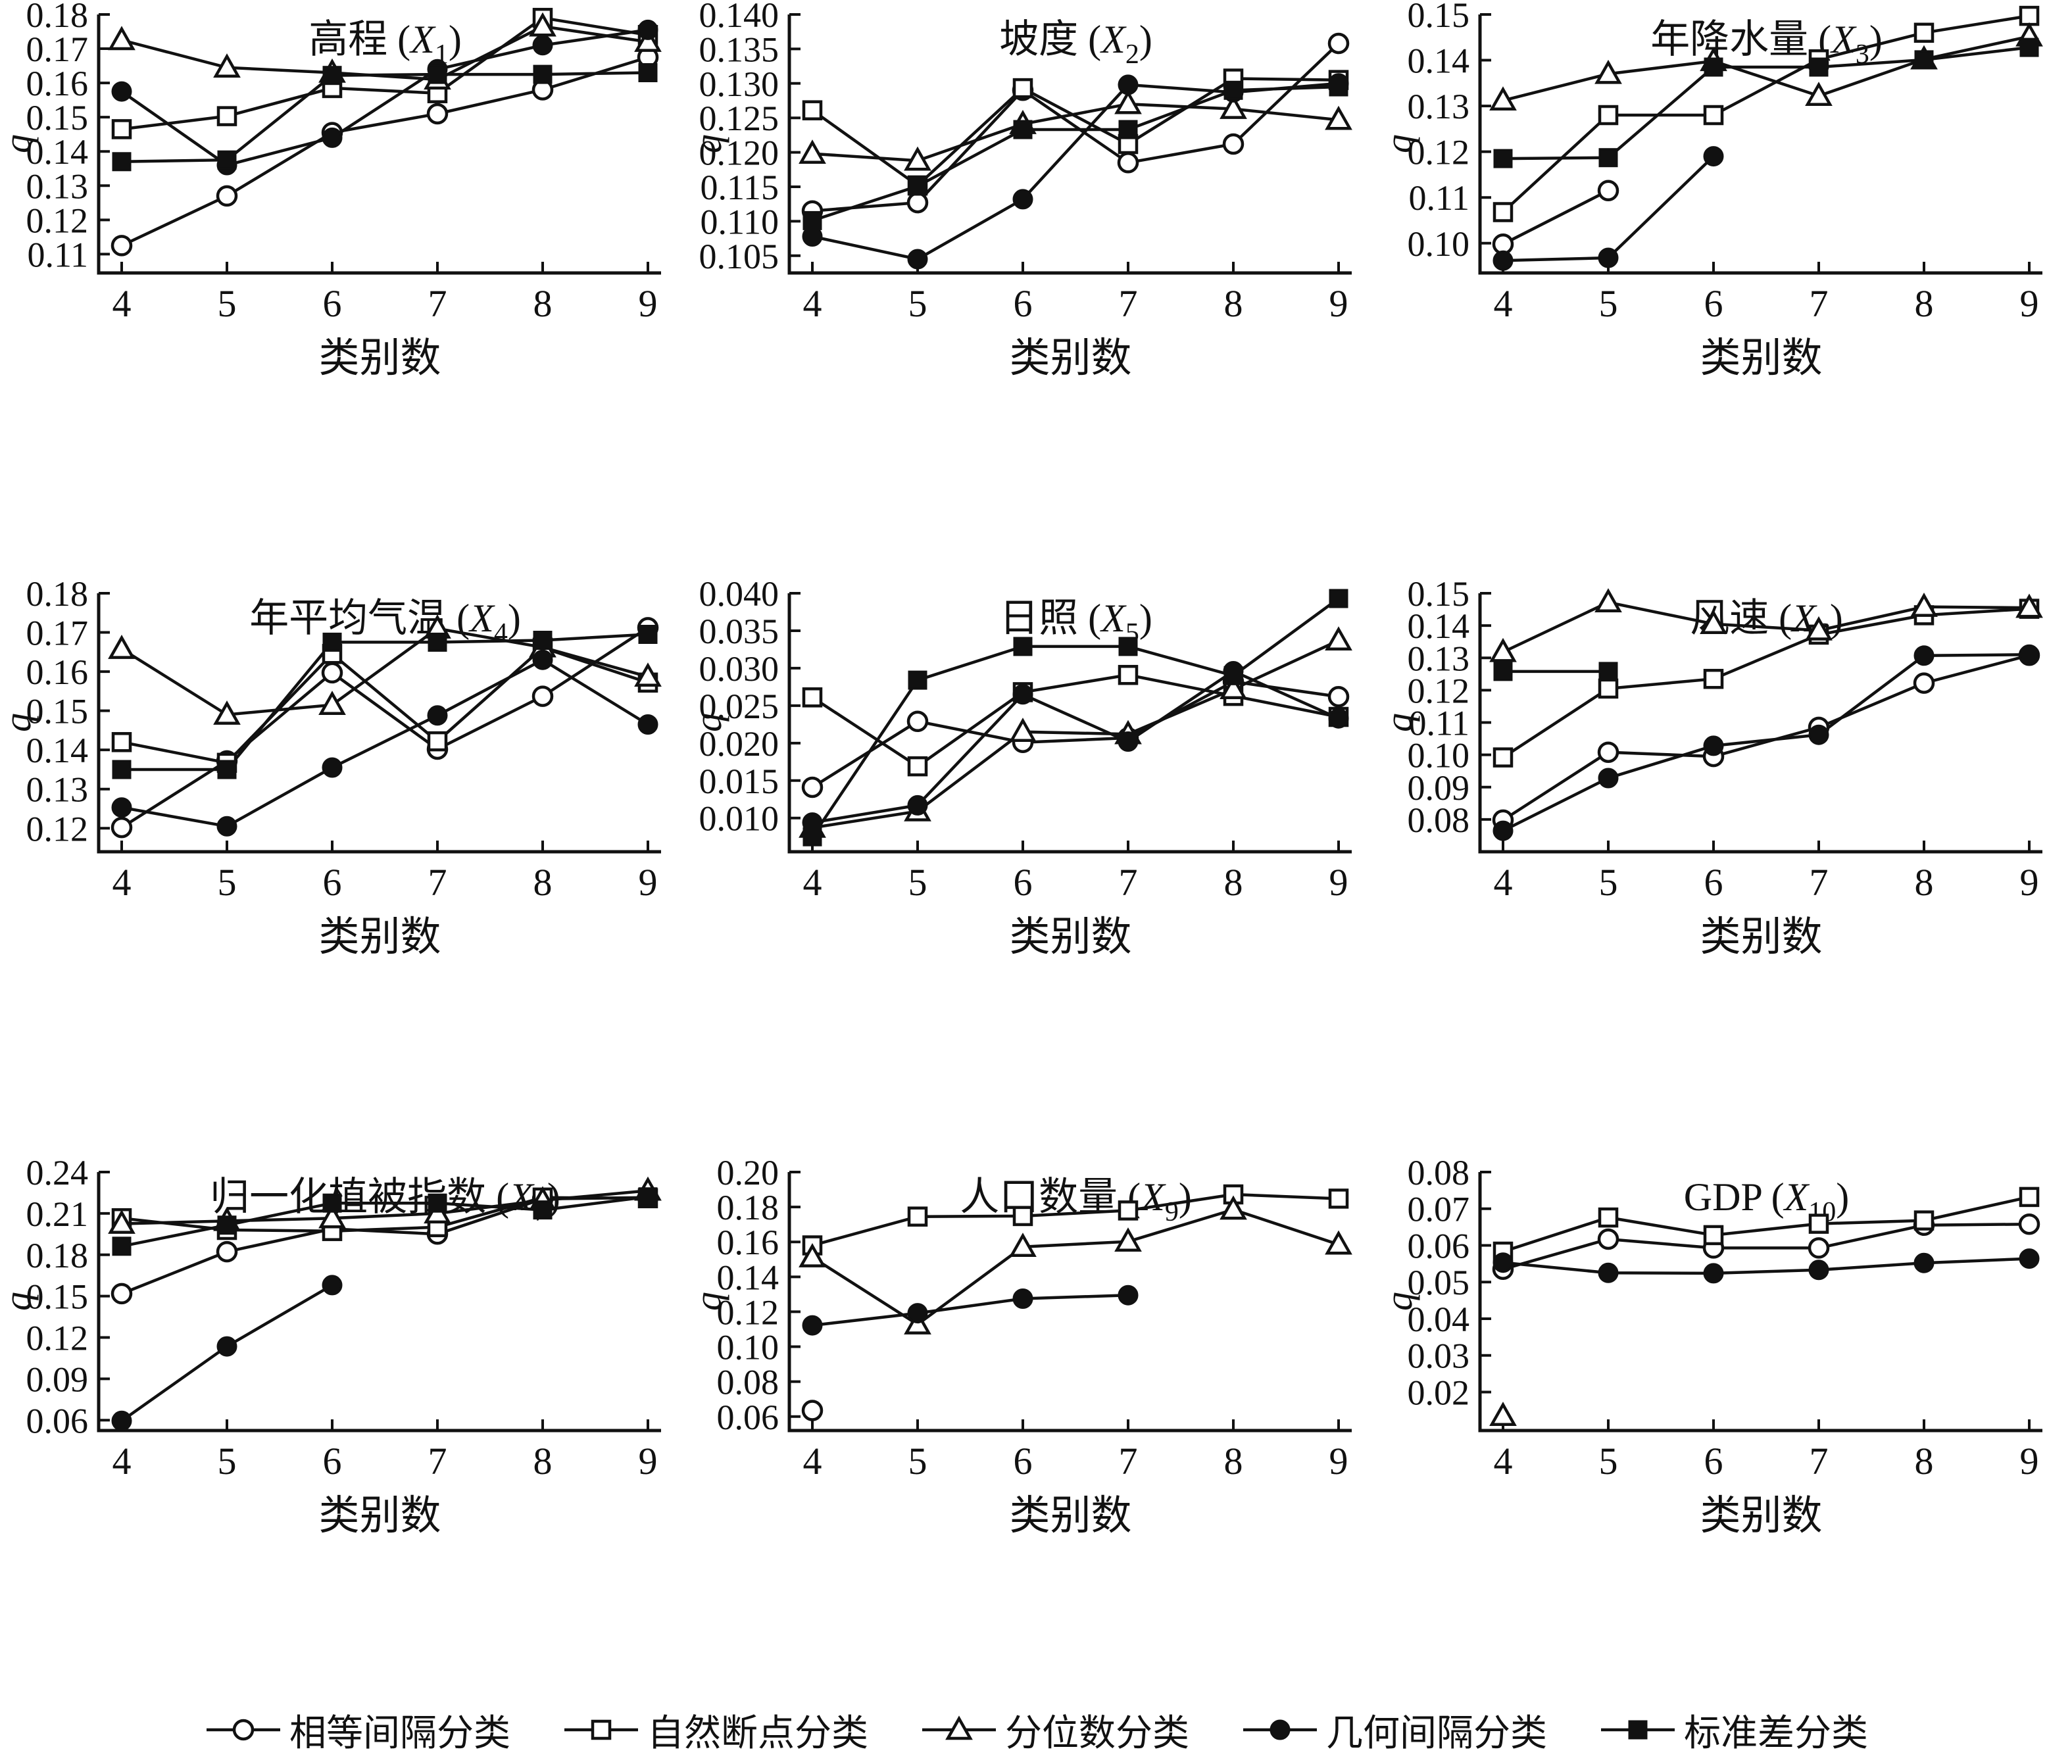  I want to click on y-axis-ticks: 0.110.120.130.140.150.160.170.18, so click(68, 137).